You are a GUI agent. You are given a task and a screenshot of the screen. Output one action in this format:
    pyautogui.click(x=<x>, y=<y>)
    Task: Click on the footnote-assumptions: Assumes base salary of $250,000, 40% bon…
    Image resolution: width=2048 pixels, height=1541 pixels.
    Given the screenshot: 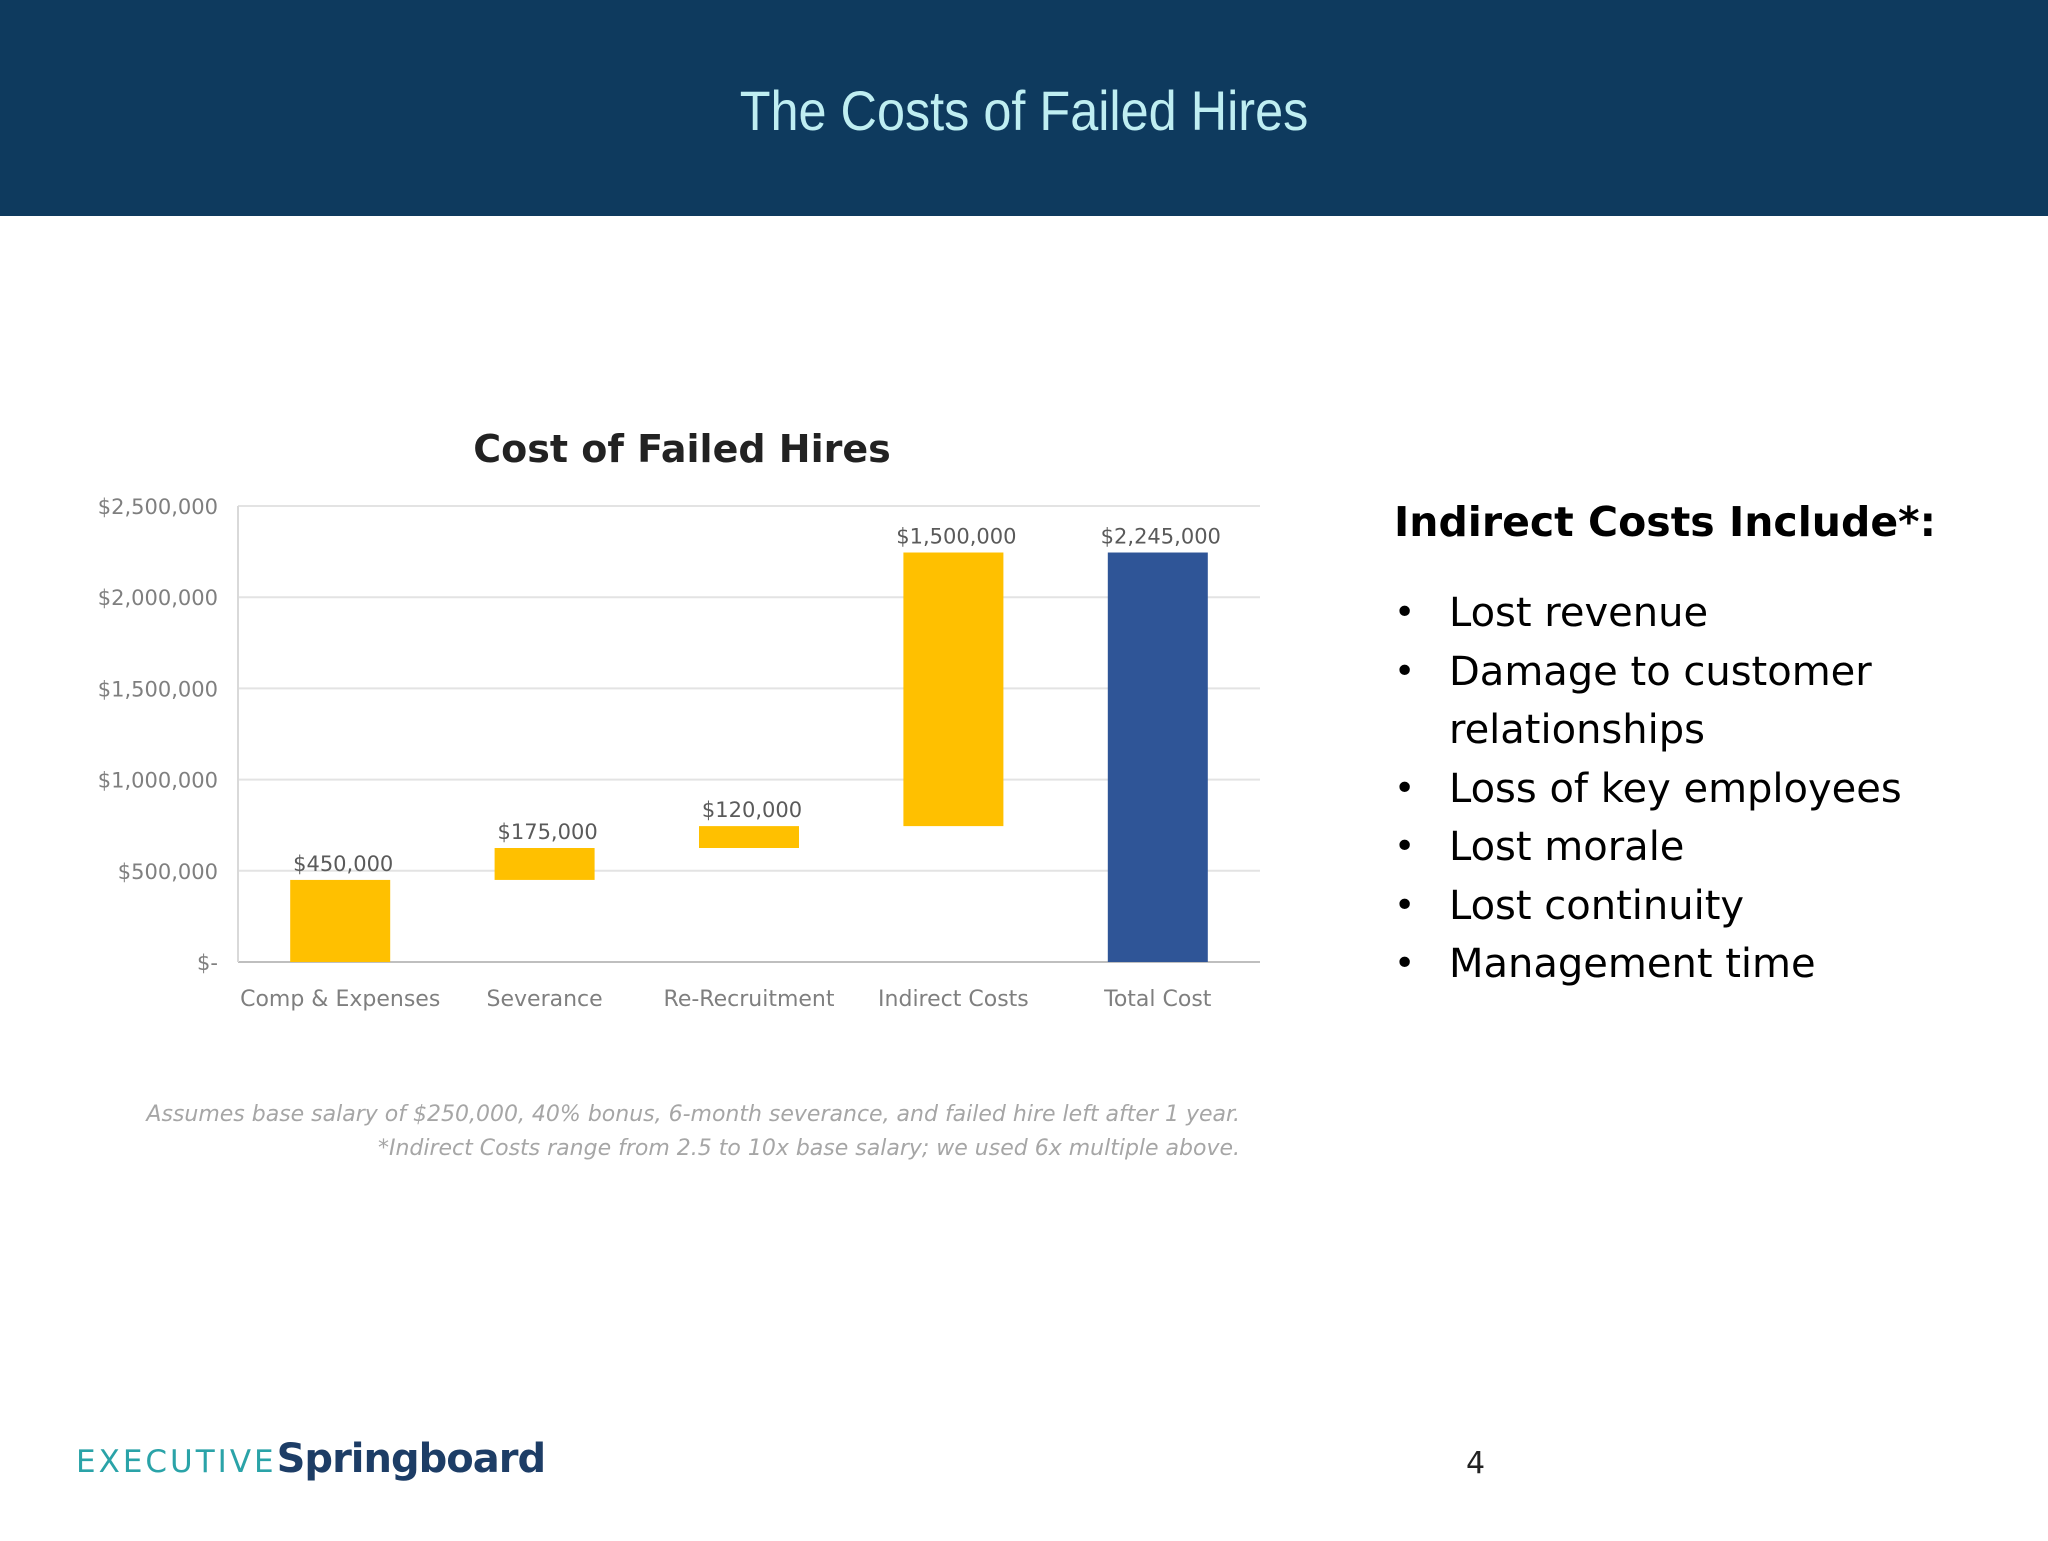 What is the action you would take?
    pyautogui.click(x=693, y=1114)
    